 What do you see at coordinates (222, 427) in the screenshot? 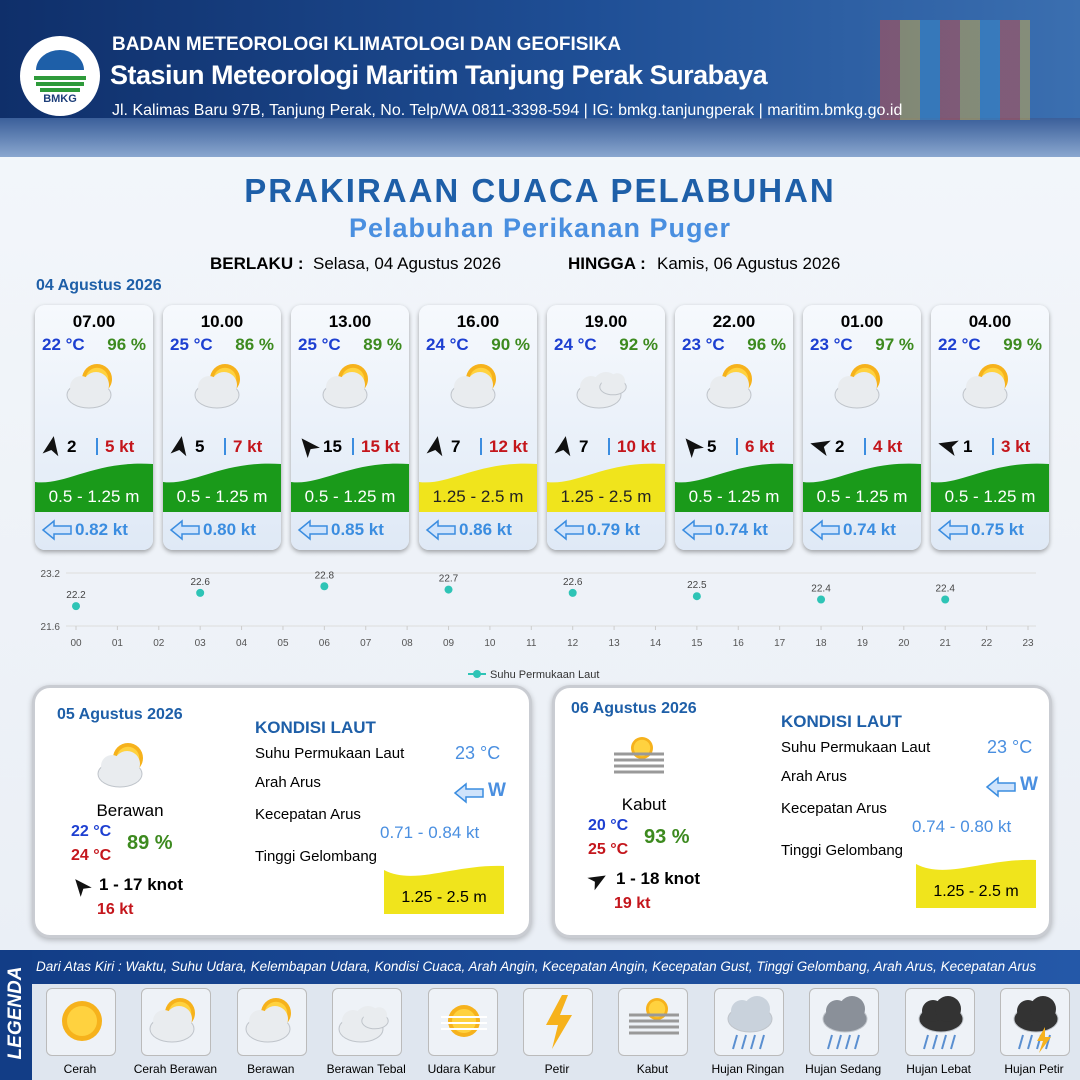
I see `forecast-card: 10.00 25 °C 86 % 5 7 kt 0.5 - 1.25 m 0.80 kt` at bounding box center [222, 427].